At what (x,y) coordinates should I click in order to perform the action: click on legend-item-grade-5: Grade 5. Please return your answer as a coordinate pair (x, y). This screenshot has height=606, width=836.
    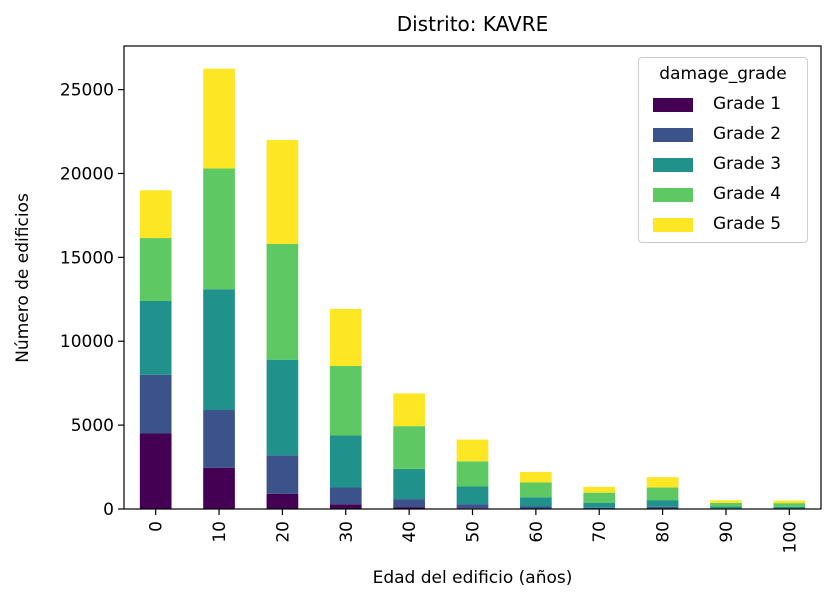
    Looking at the image, I should click on (728, 224).